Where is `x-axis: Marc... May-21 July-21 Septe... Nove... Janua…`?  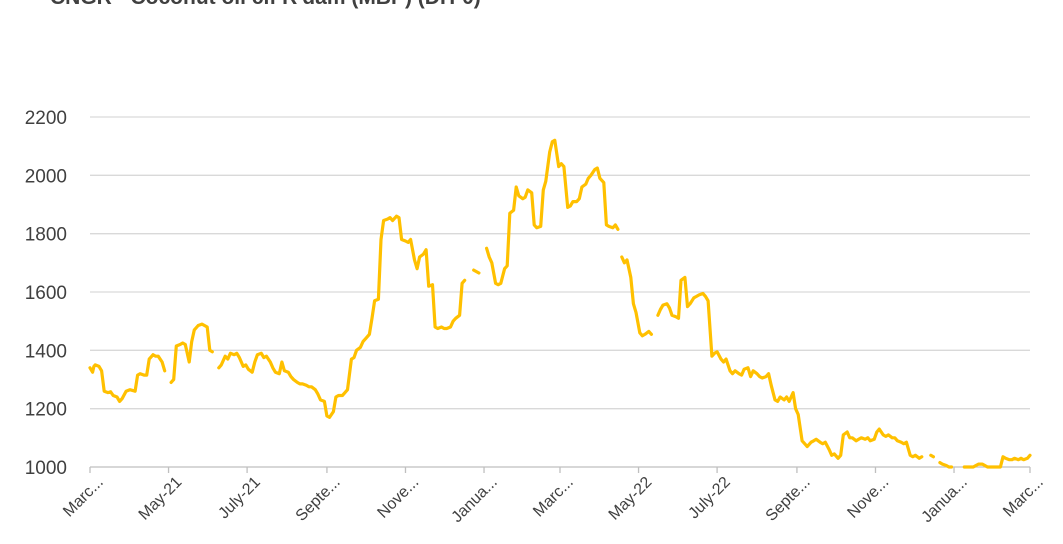
x-axis: Marc... May-21 July-21 Septe... Nove... Janua… is located at coordinates (553, 496).